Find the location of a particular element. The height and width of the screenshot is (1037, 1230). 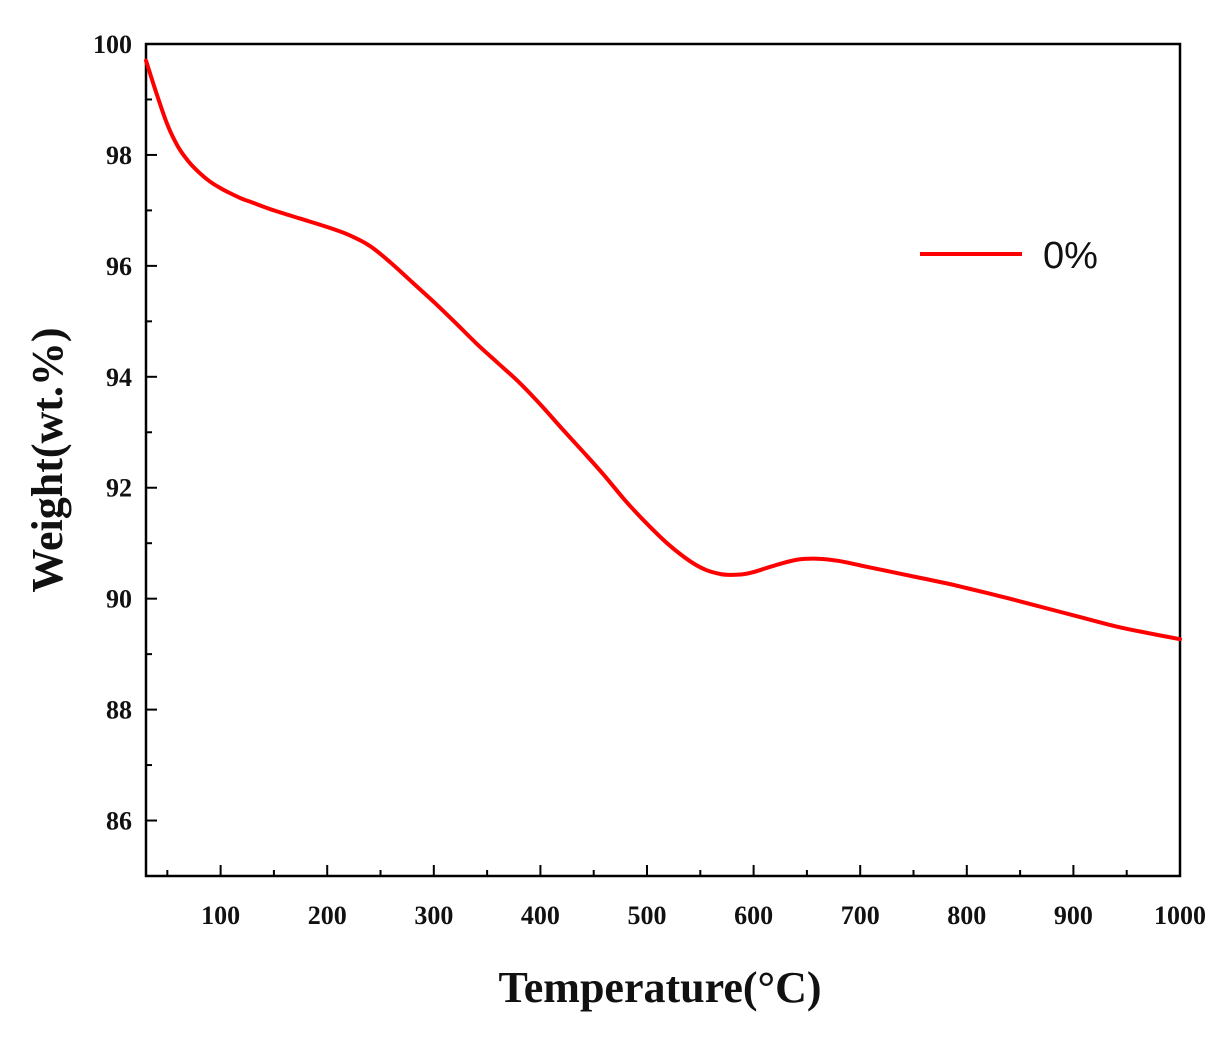

y-tick-label: 86 is located at coordinates (119, 821).